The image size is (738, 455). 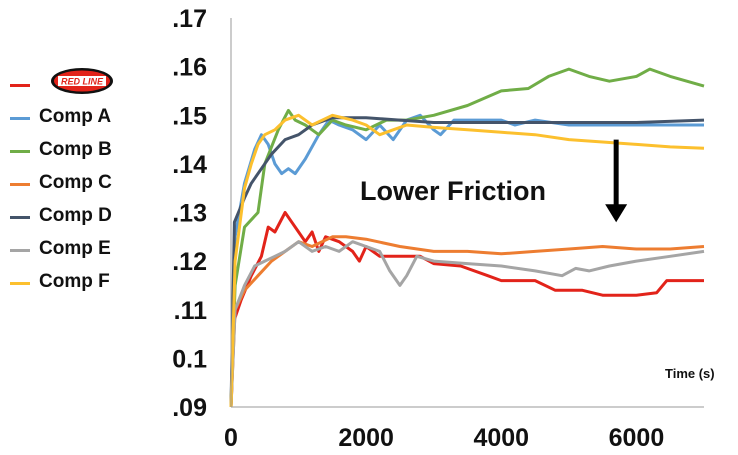 I want to click on arrow-head, so click(x=616, y=213).